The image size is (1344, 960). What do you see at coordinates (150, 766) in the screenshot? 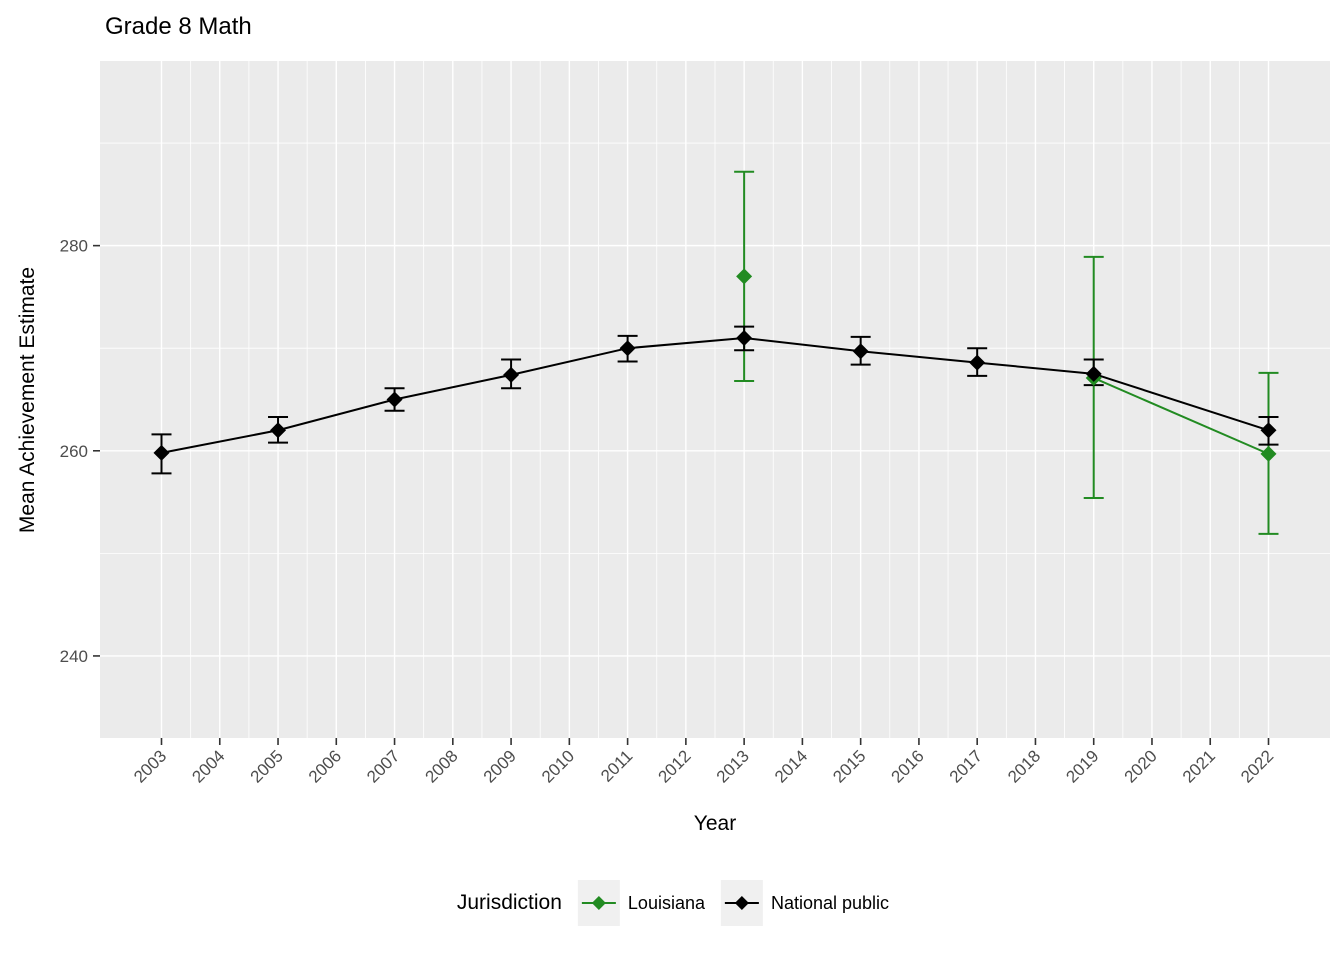
I see `x-tick-label: 2003` at bounding box center [150, 766].